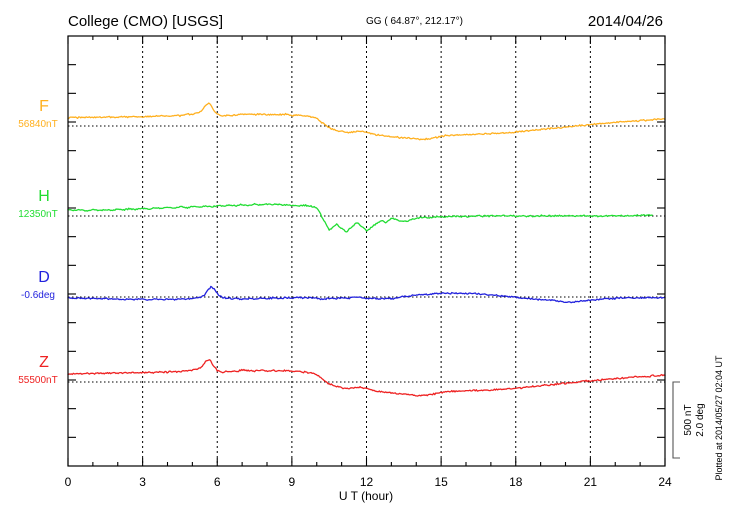 The width and height of the screenshot is (730, 520). Describe the element at coordinates (145, 21) in the screenshot. I see `station-title: College (CMO) [USGS]` at that location.